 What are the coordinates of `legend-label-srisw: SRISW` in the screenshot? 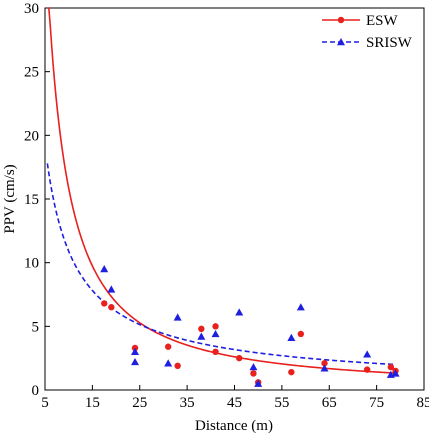 It's located at (389, 43).